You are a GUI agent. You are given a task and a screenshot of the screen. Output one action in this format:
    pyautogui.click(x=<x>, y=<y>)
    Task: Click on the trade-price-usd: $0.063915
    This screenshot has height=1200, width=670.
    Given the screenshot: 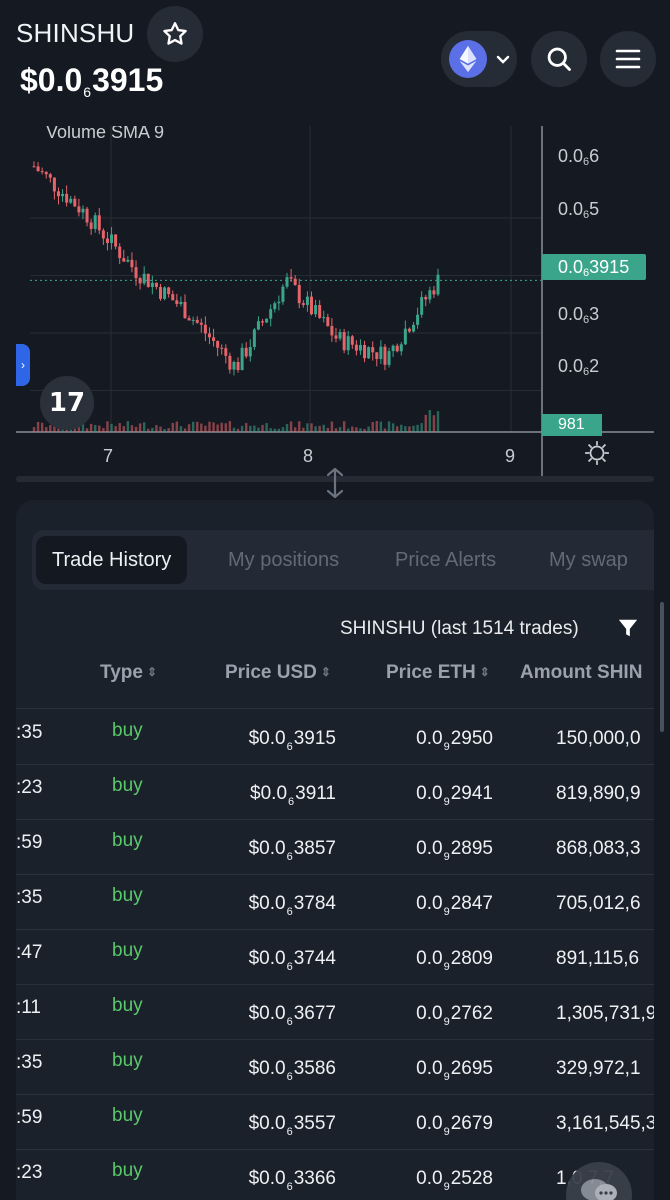 What is the action you would take?
    pyautogui.click(x=292, y=740)
    